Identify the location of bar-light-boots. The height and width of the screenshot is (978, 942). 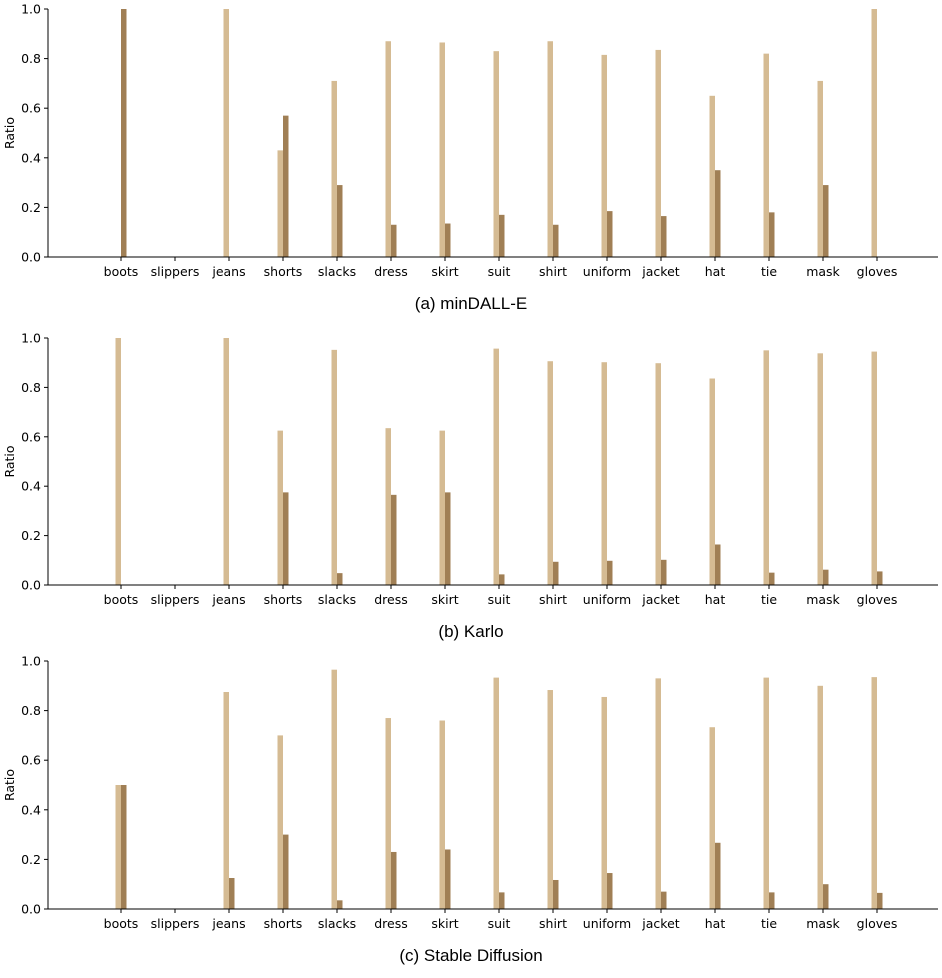
(118, 461).